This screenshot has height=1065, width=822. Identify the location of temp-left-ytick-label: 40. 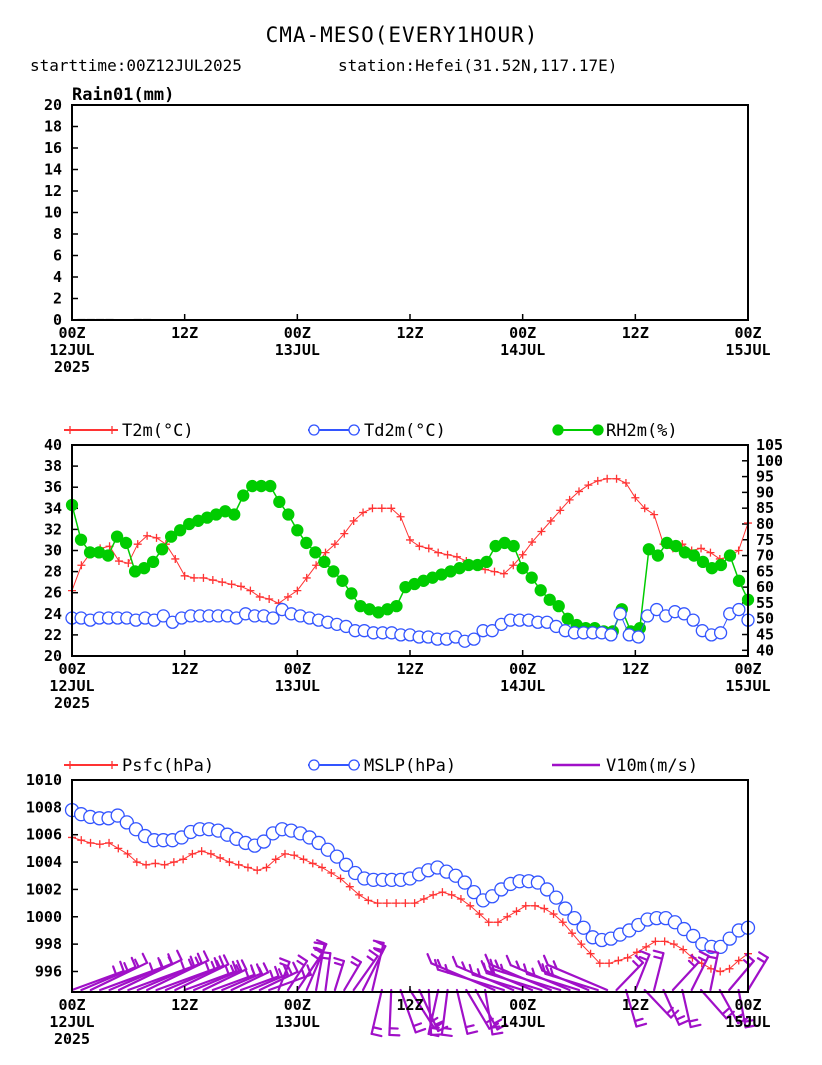
(53, 445).